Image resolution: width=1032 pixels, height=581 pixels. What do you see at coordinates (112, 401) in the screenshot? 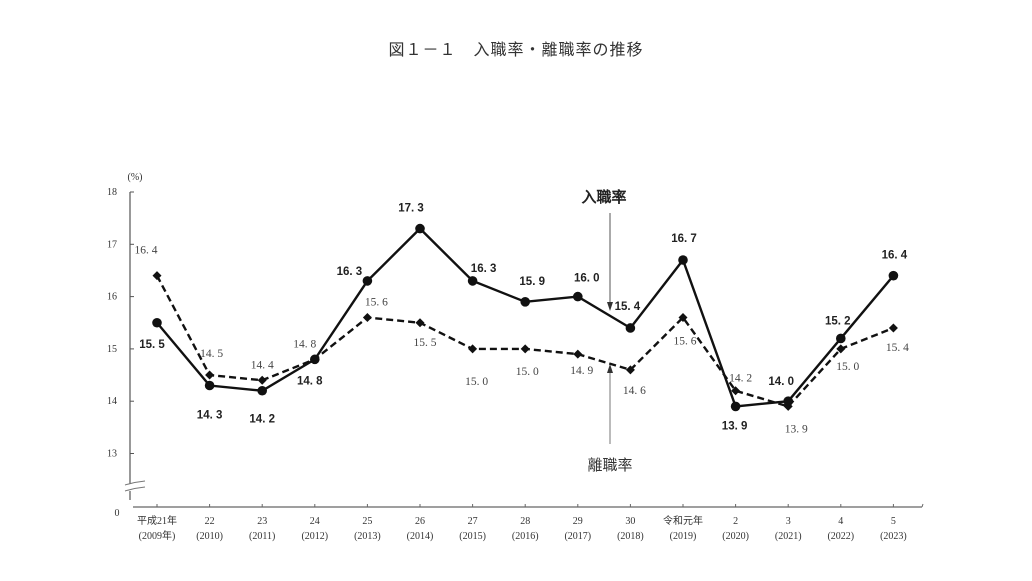
I see `y-tick-label: 14` at bounding box center [112, 401].